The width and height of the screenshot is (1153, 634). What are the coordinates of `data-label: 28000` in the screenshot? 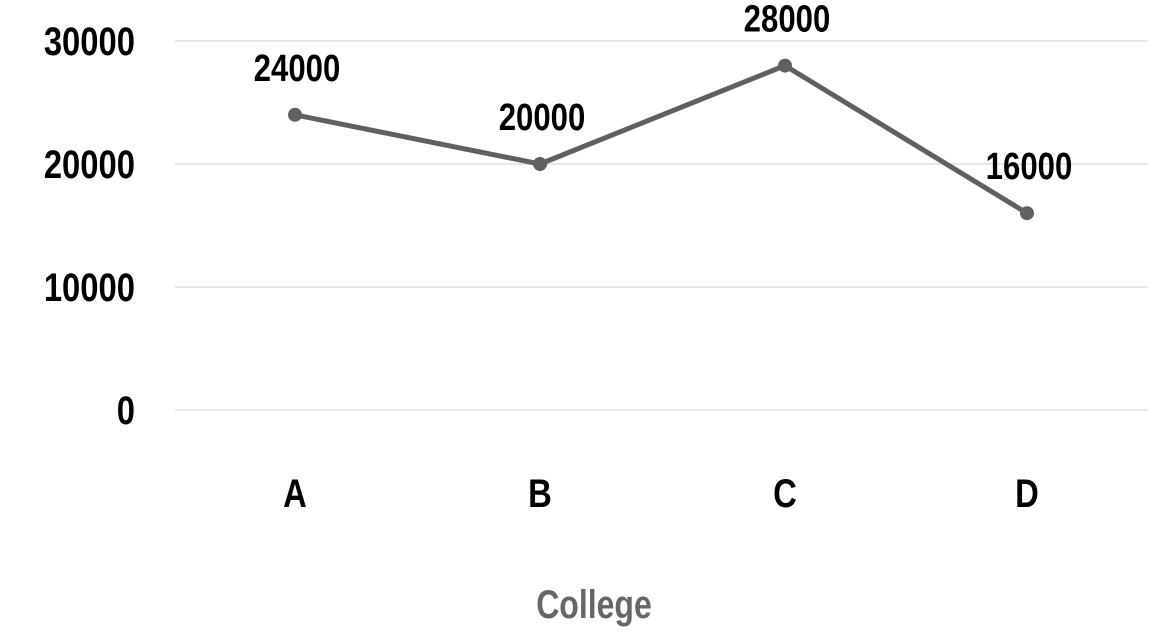 It's located at (787, 20).